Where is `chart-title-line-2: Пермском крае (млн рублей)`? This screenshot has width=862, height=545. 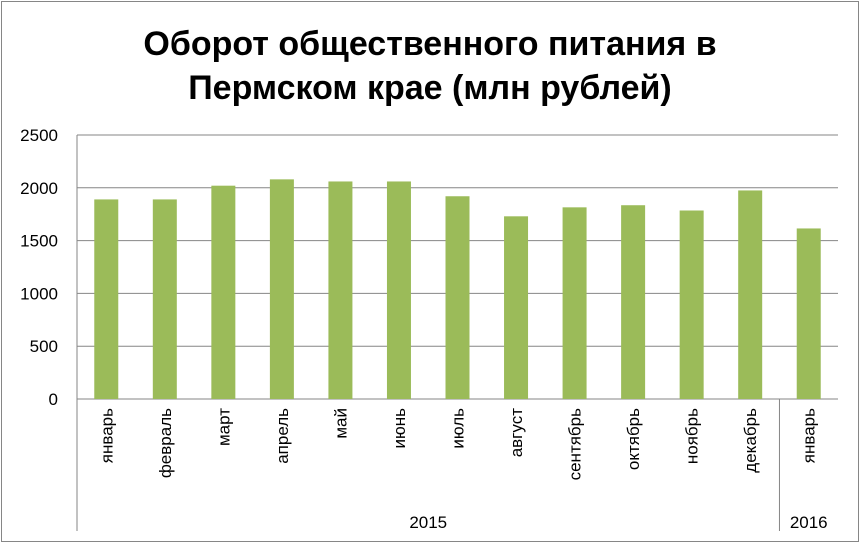 chart-title-line-2: Пермском крае (млн рублей) is located at coordinates (430, 88).